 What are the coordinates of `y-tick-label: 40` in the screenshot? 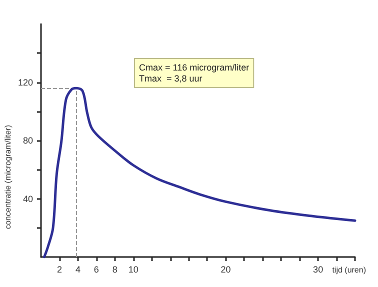 It's located at (27, 199).